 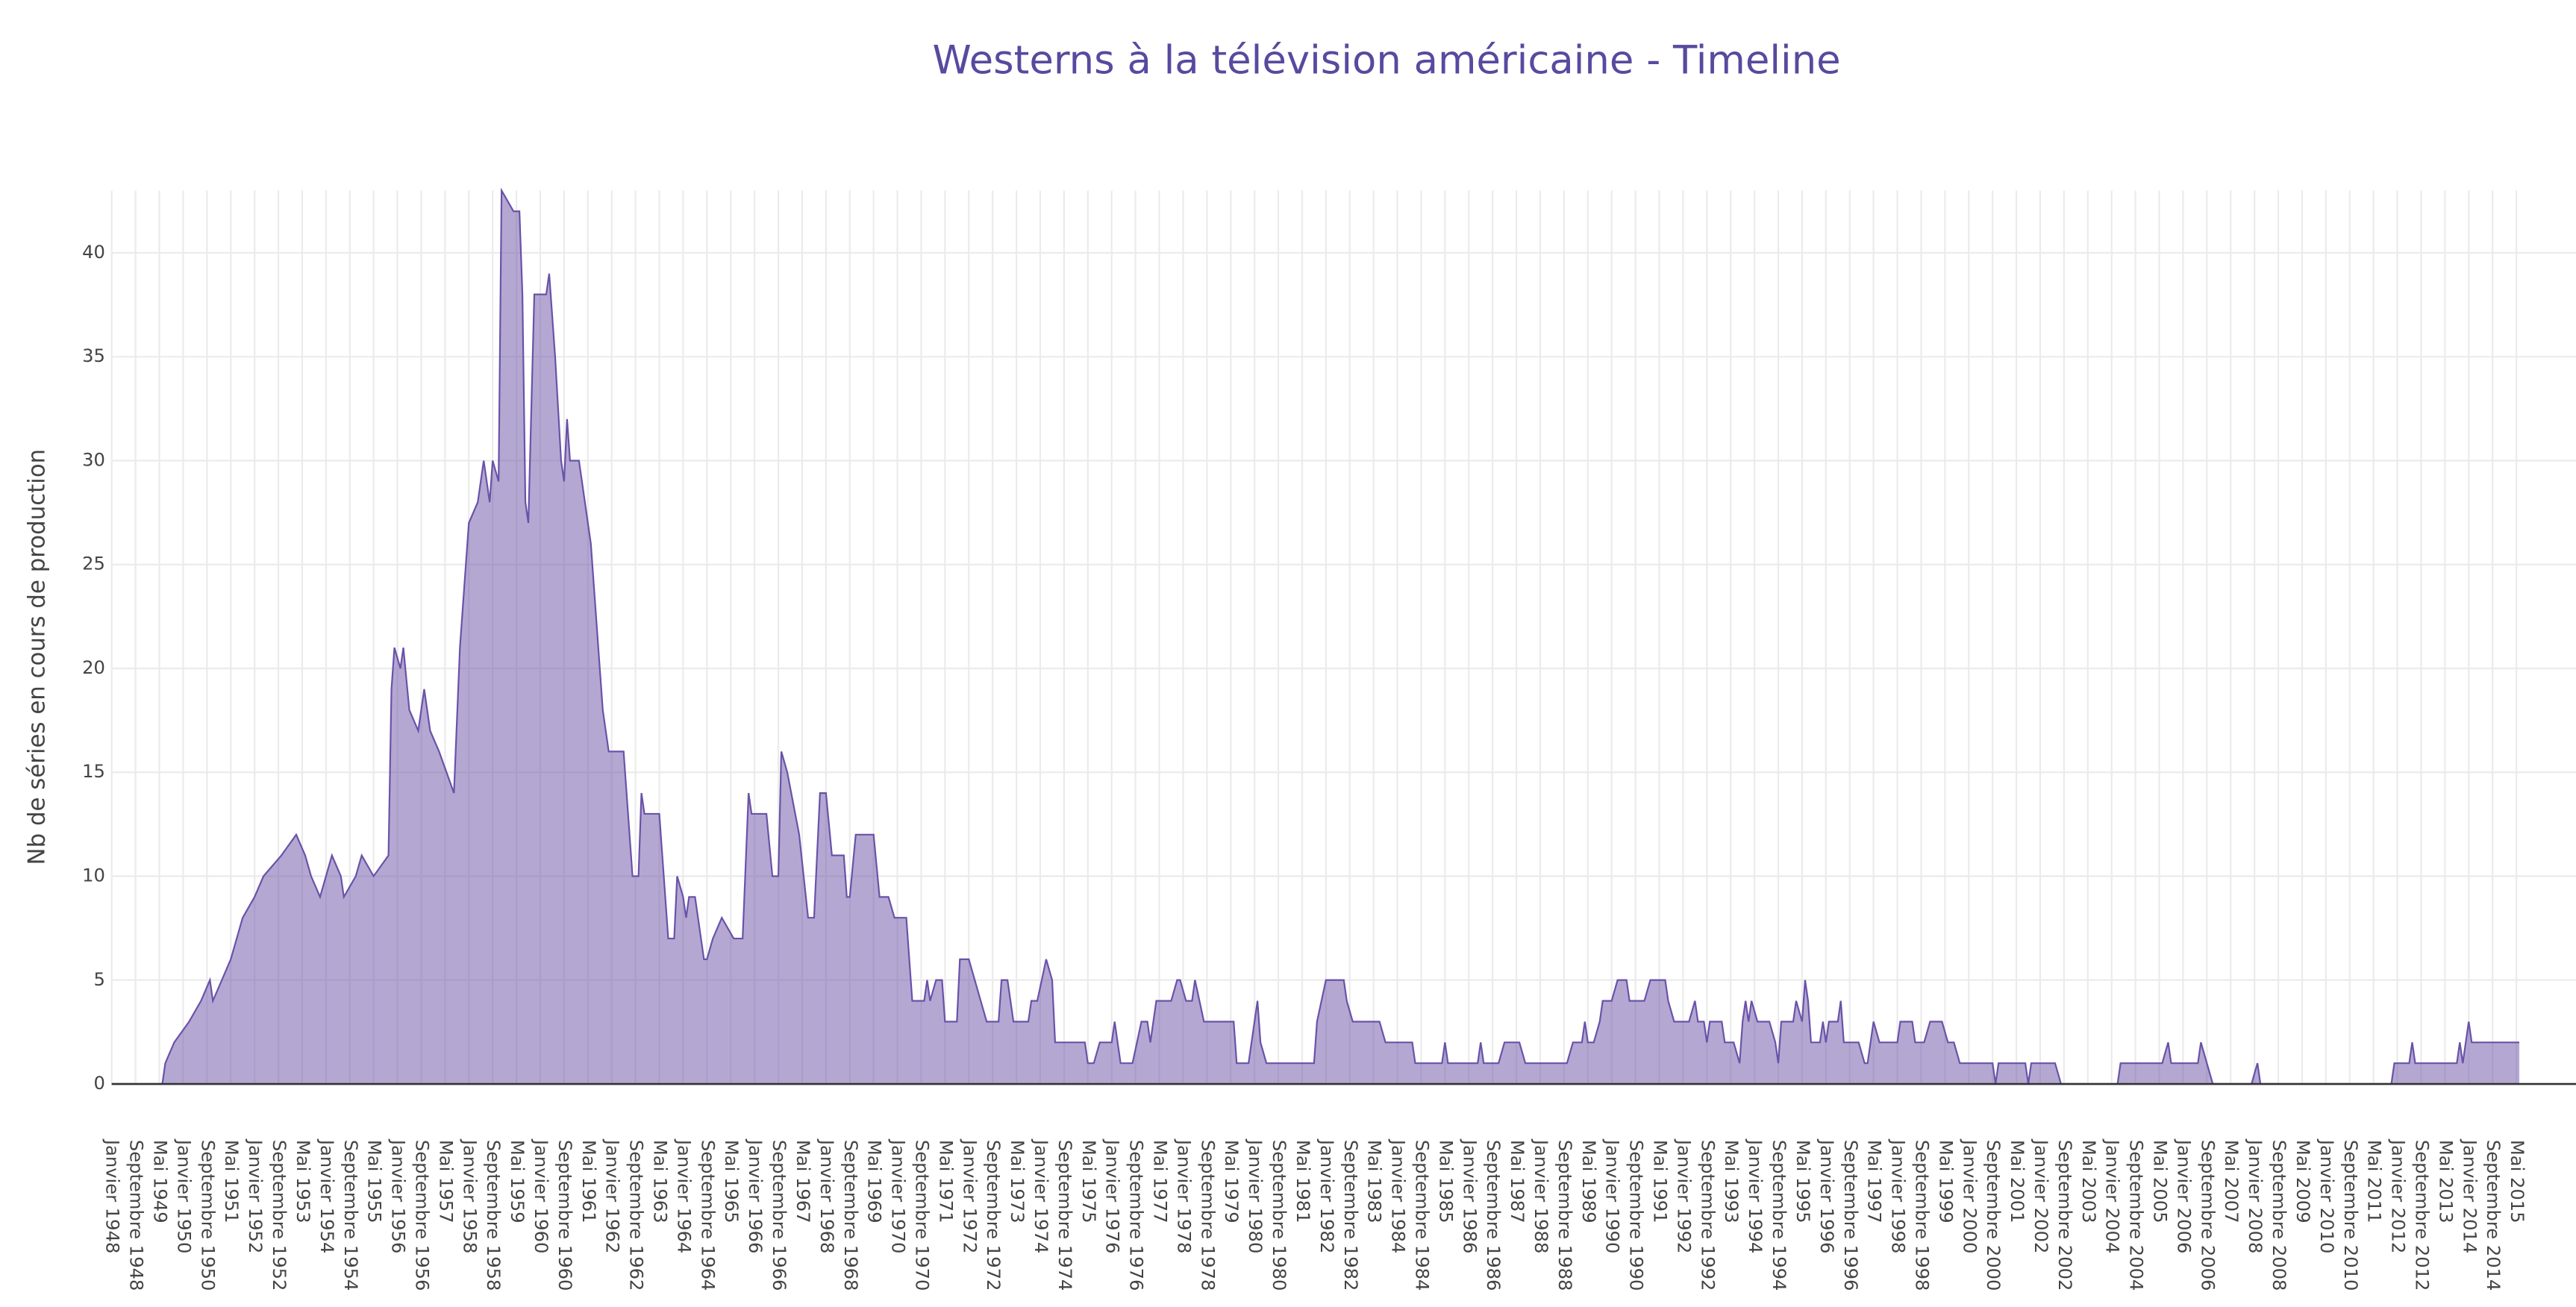 I want to click on x-tick-label: Septembre 1982, so click(x=1350, y=1215).